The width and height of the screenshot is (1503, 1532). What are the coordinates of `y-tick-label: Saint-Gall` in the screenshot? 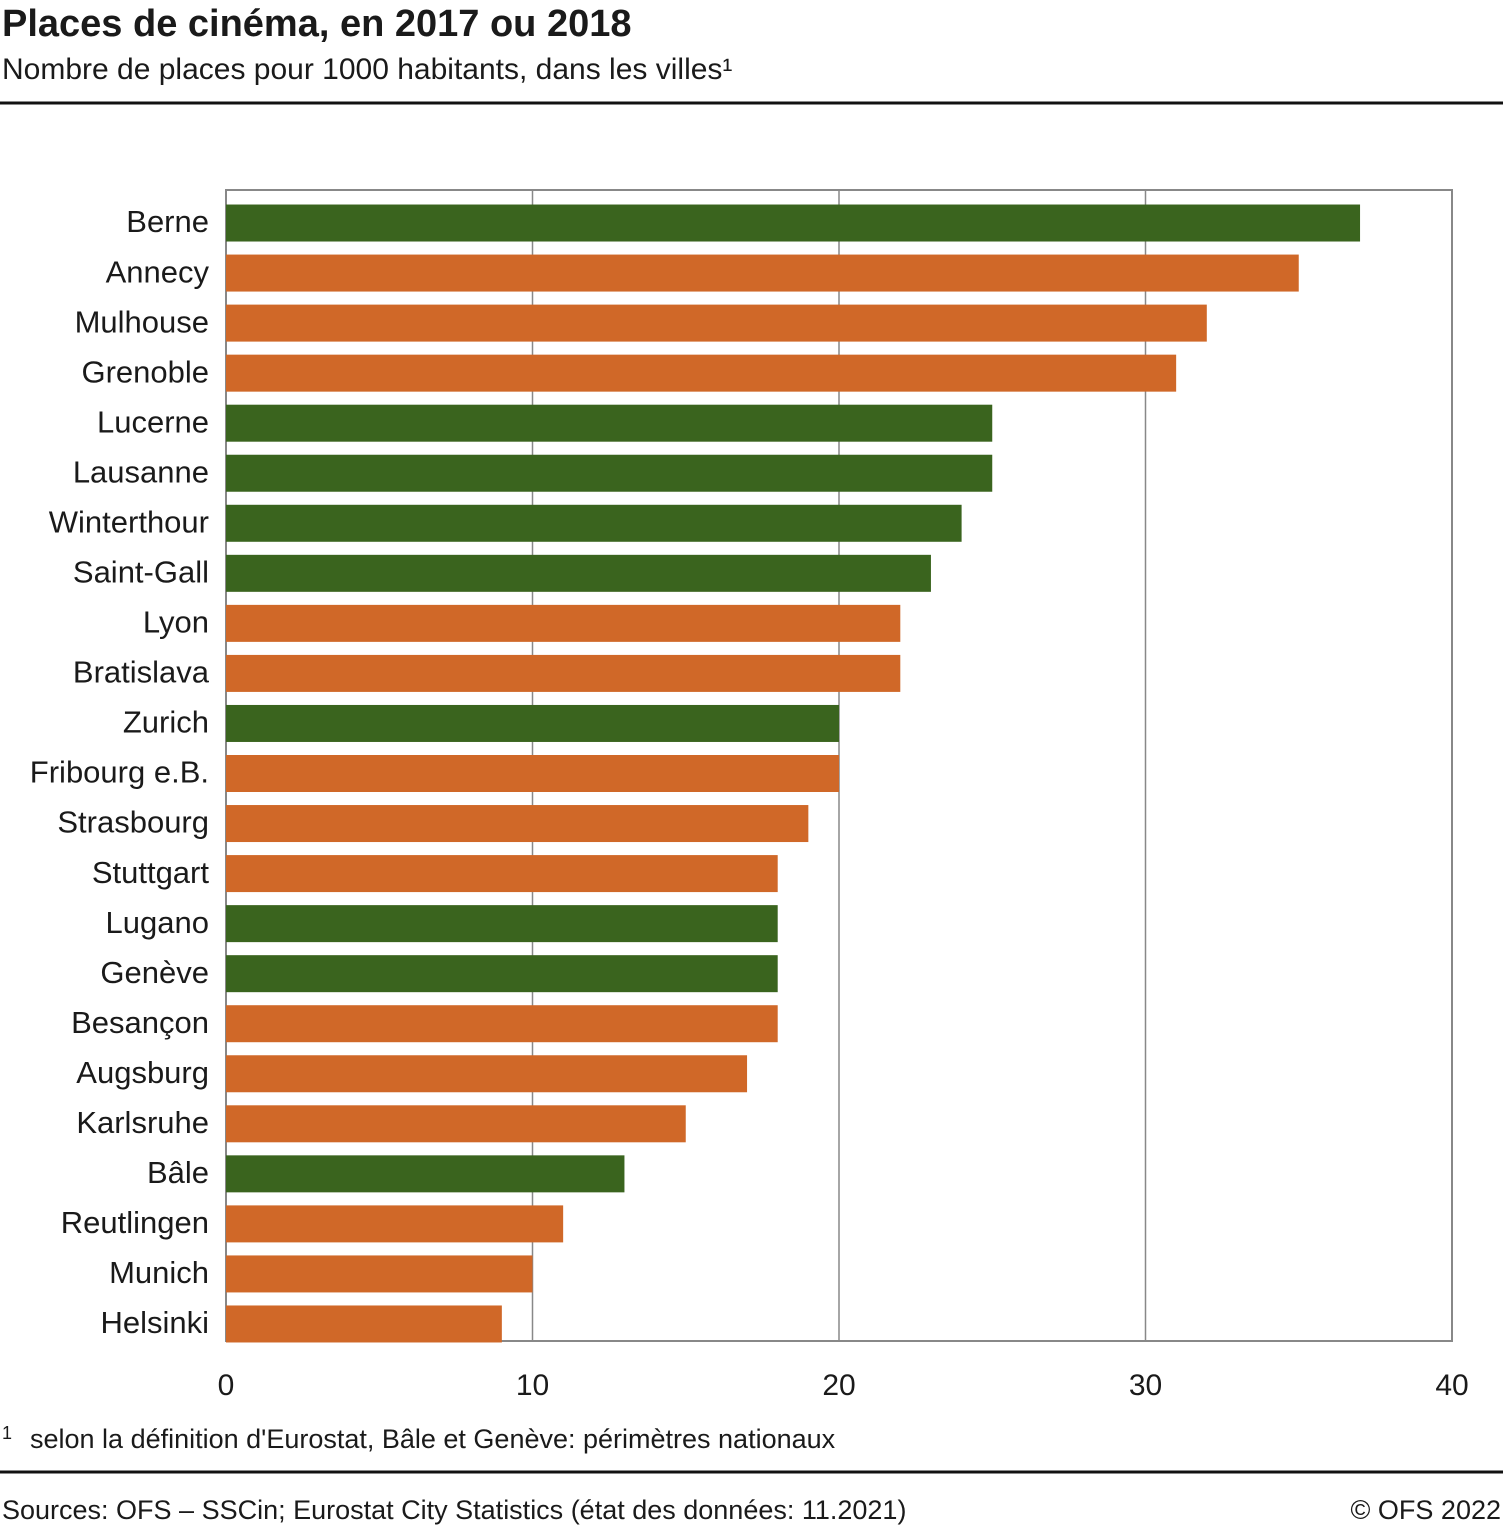 It's located at (141, 572).